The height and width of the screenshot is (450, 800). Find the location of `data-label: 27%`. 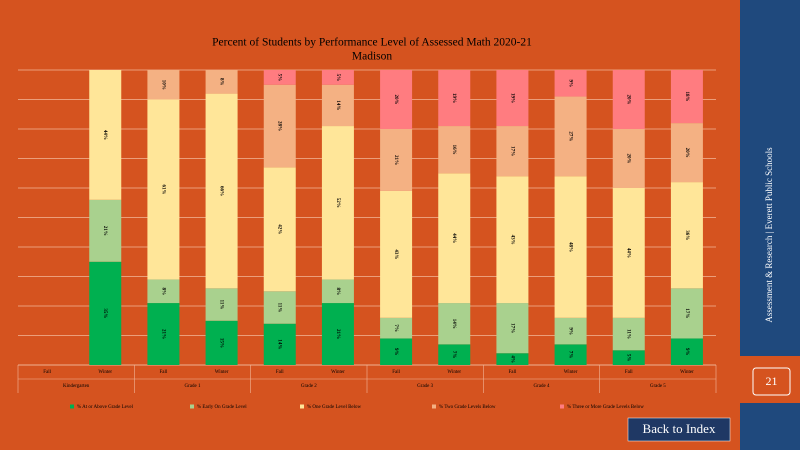

data-label: 27% is located at coordinates (569, 136).